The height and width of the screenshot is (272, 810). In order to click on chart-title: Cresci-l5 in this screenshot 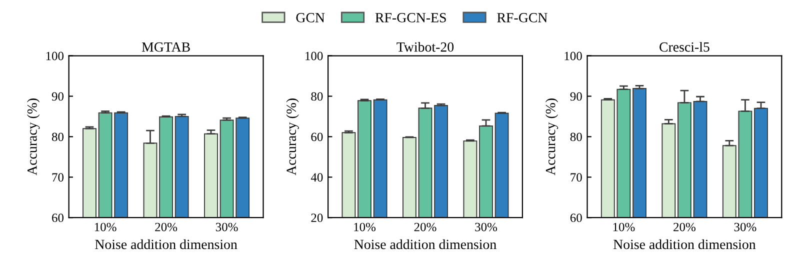, I will do `click(685, 47)`.